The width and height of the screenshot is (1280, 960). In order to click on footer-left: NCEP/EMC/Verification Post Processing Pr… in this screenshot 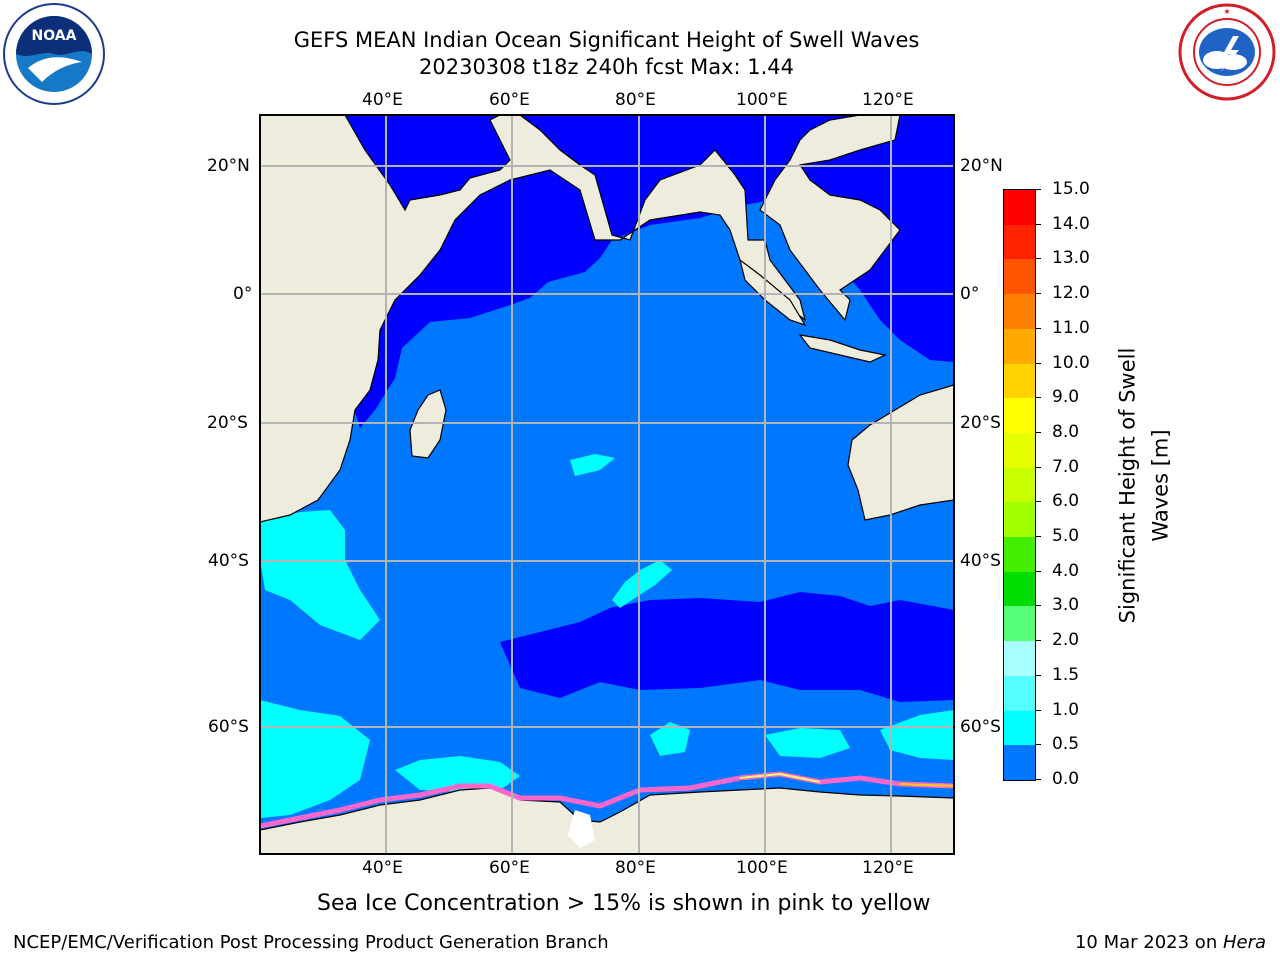, I will do `click(311, 942)`.